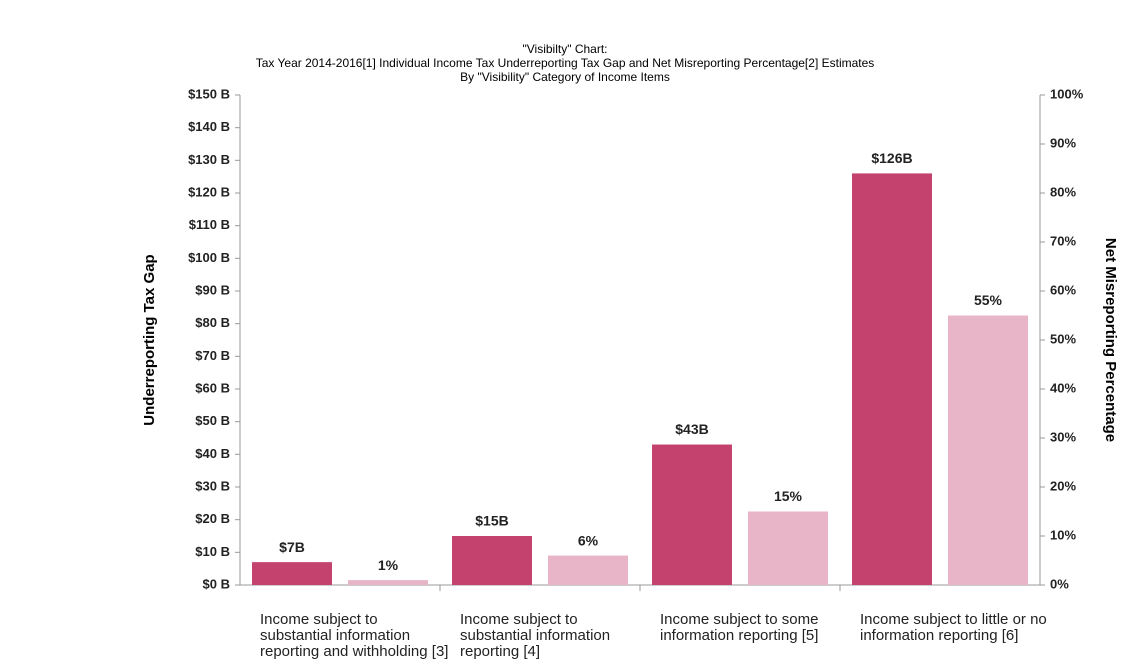  I want to click on y2-tick-label: 20%, so click(1063, 485).